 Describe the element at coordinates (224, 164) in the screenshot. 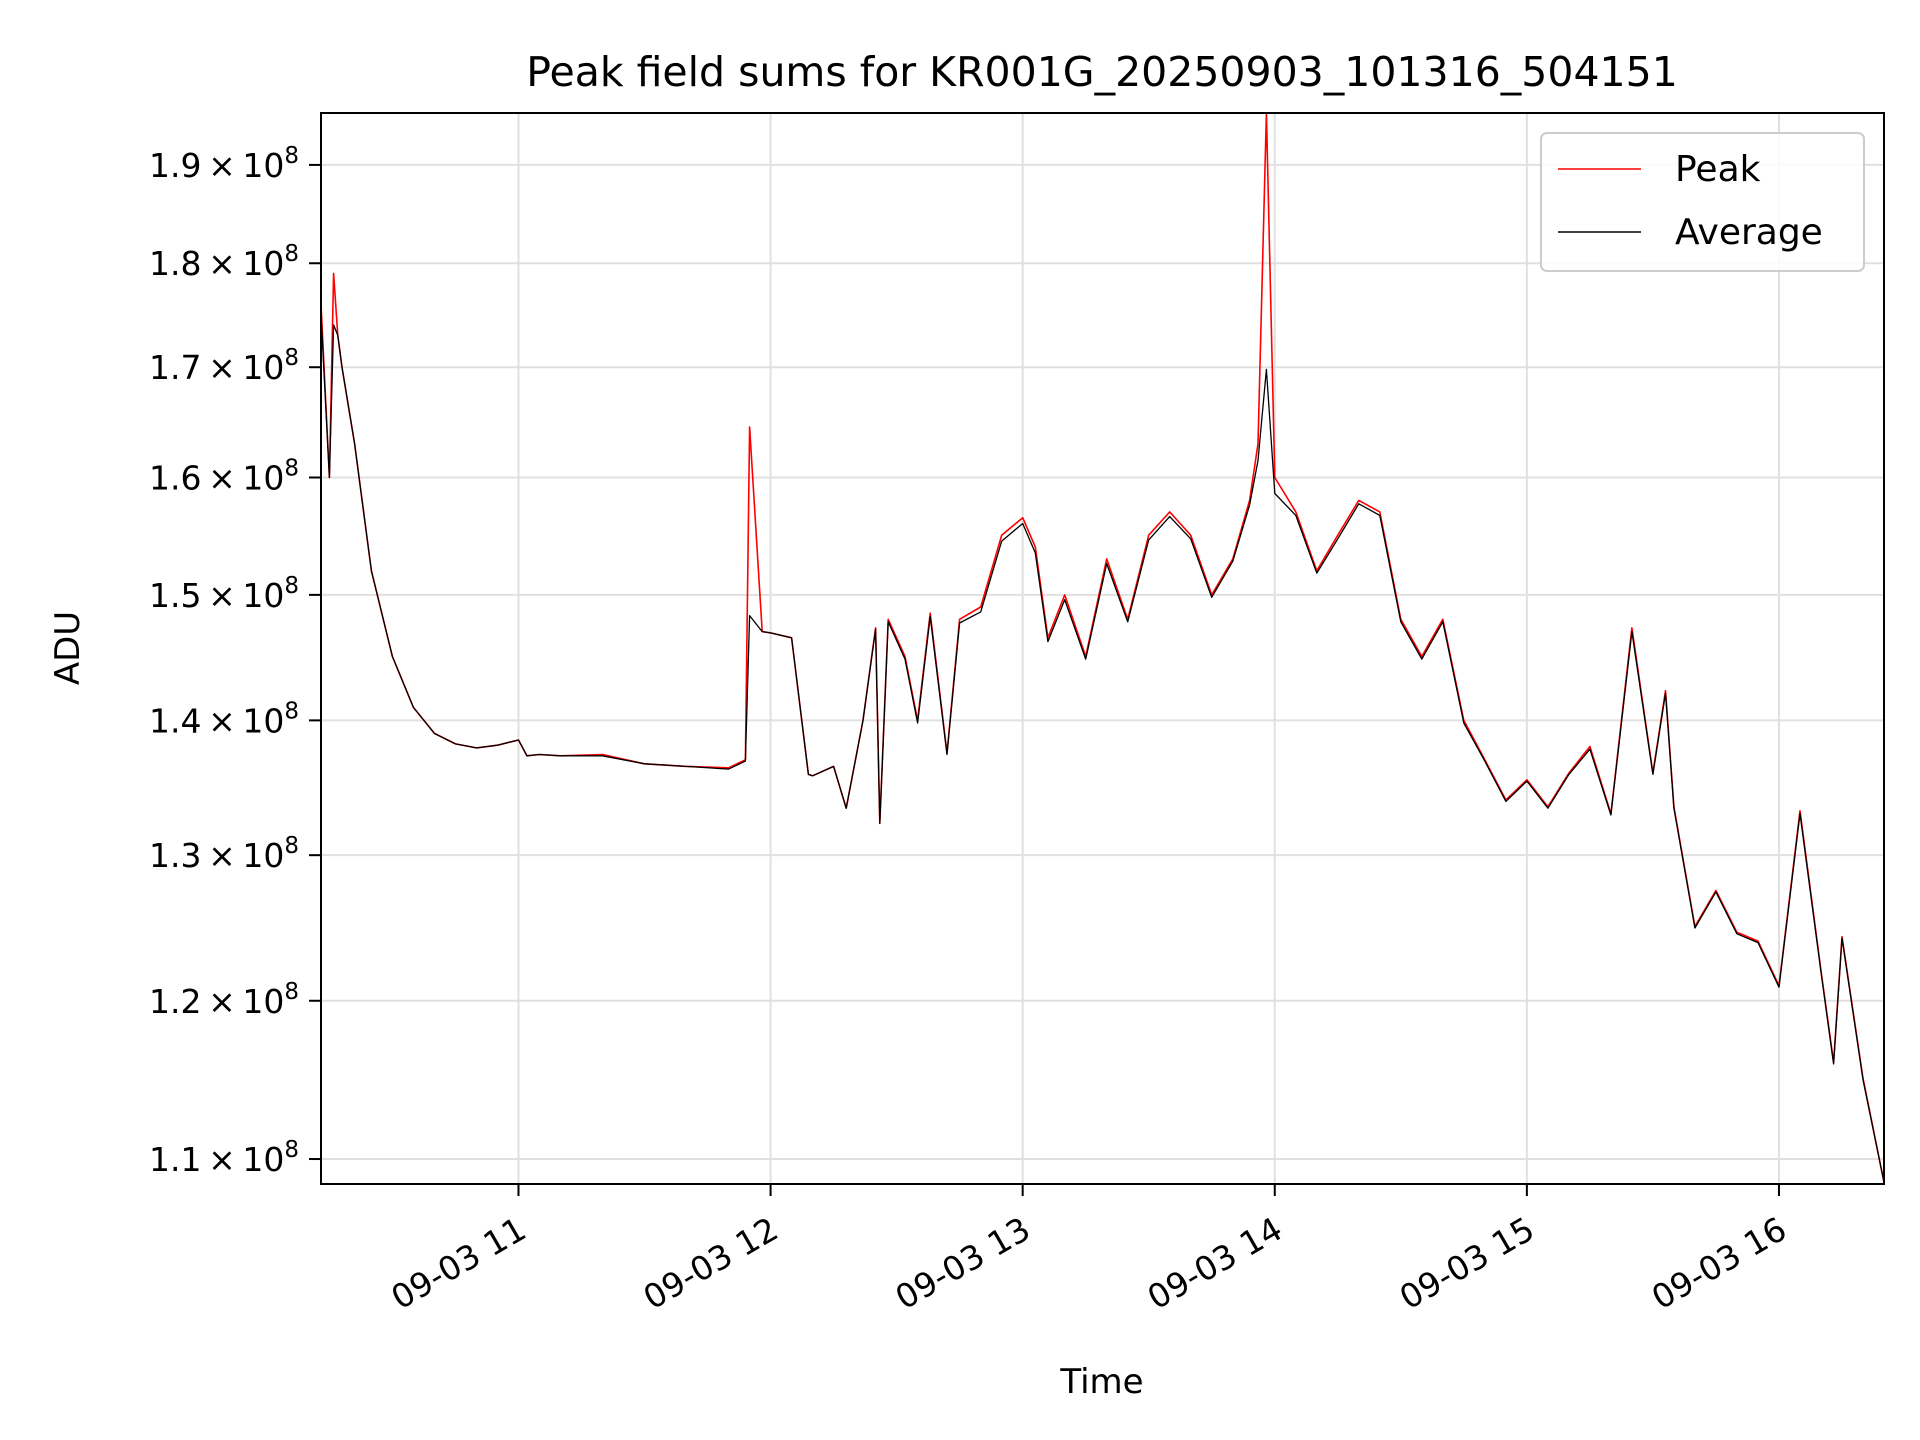

I see `y-tick-label: 1.9 × 108` at that location.